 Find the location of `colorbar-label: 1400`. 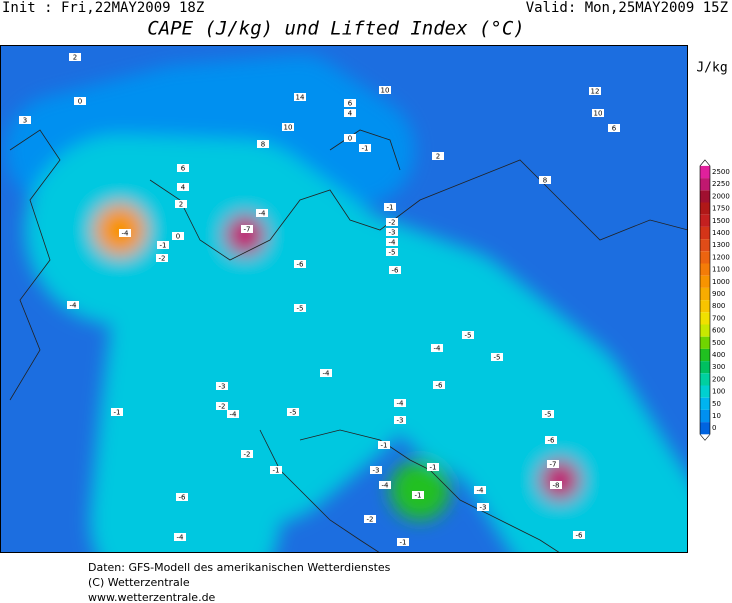

colorbar-label: 1400 is located at coordinates (721, 233).